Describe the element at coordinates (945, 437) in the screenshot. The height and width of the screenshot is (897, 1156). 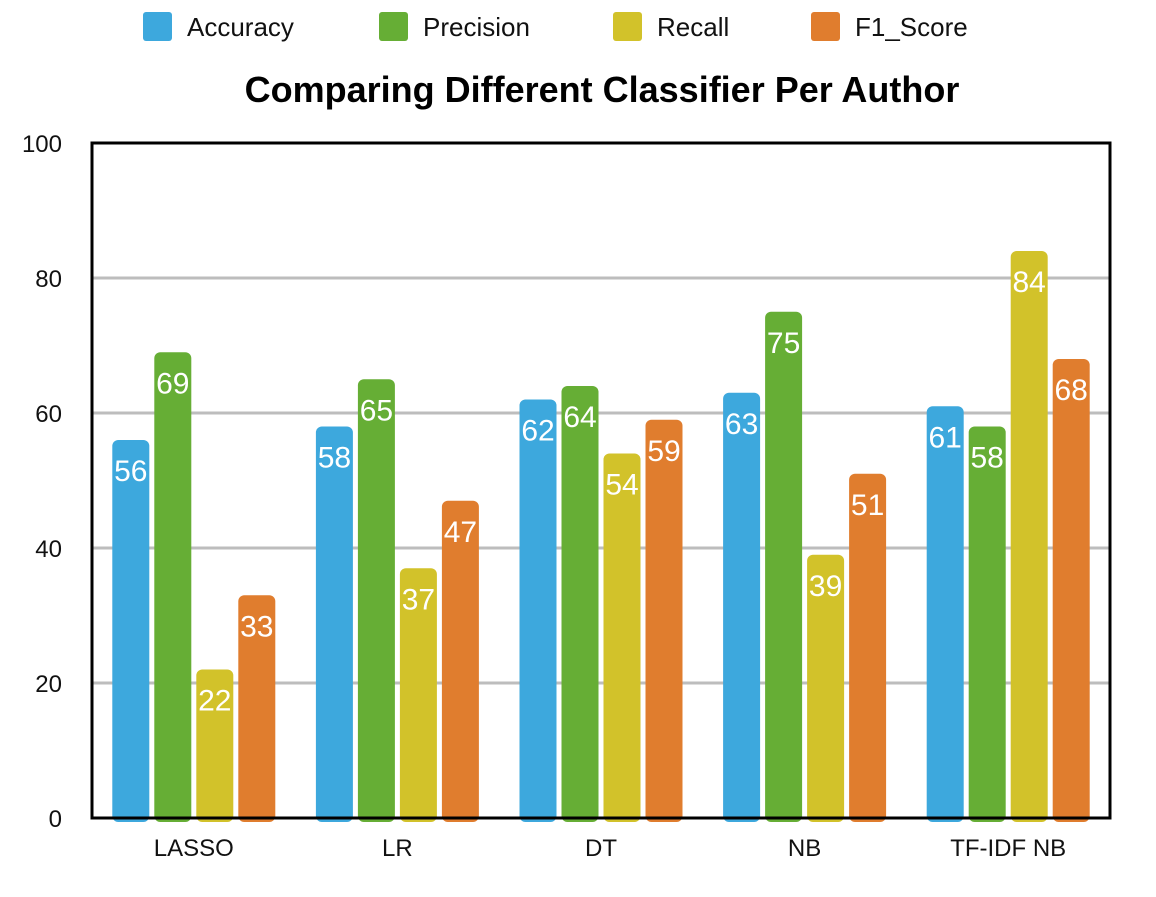
I see `data-label: 61` at that location.